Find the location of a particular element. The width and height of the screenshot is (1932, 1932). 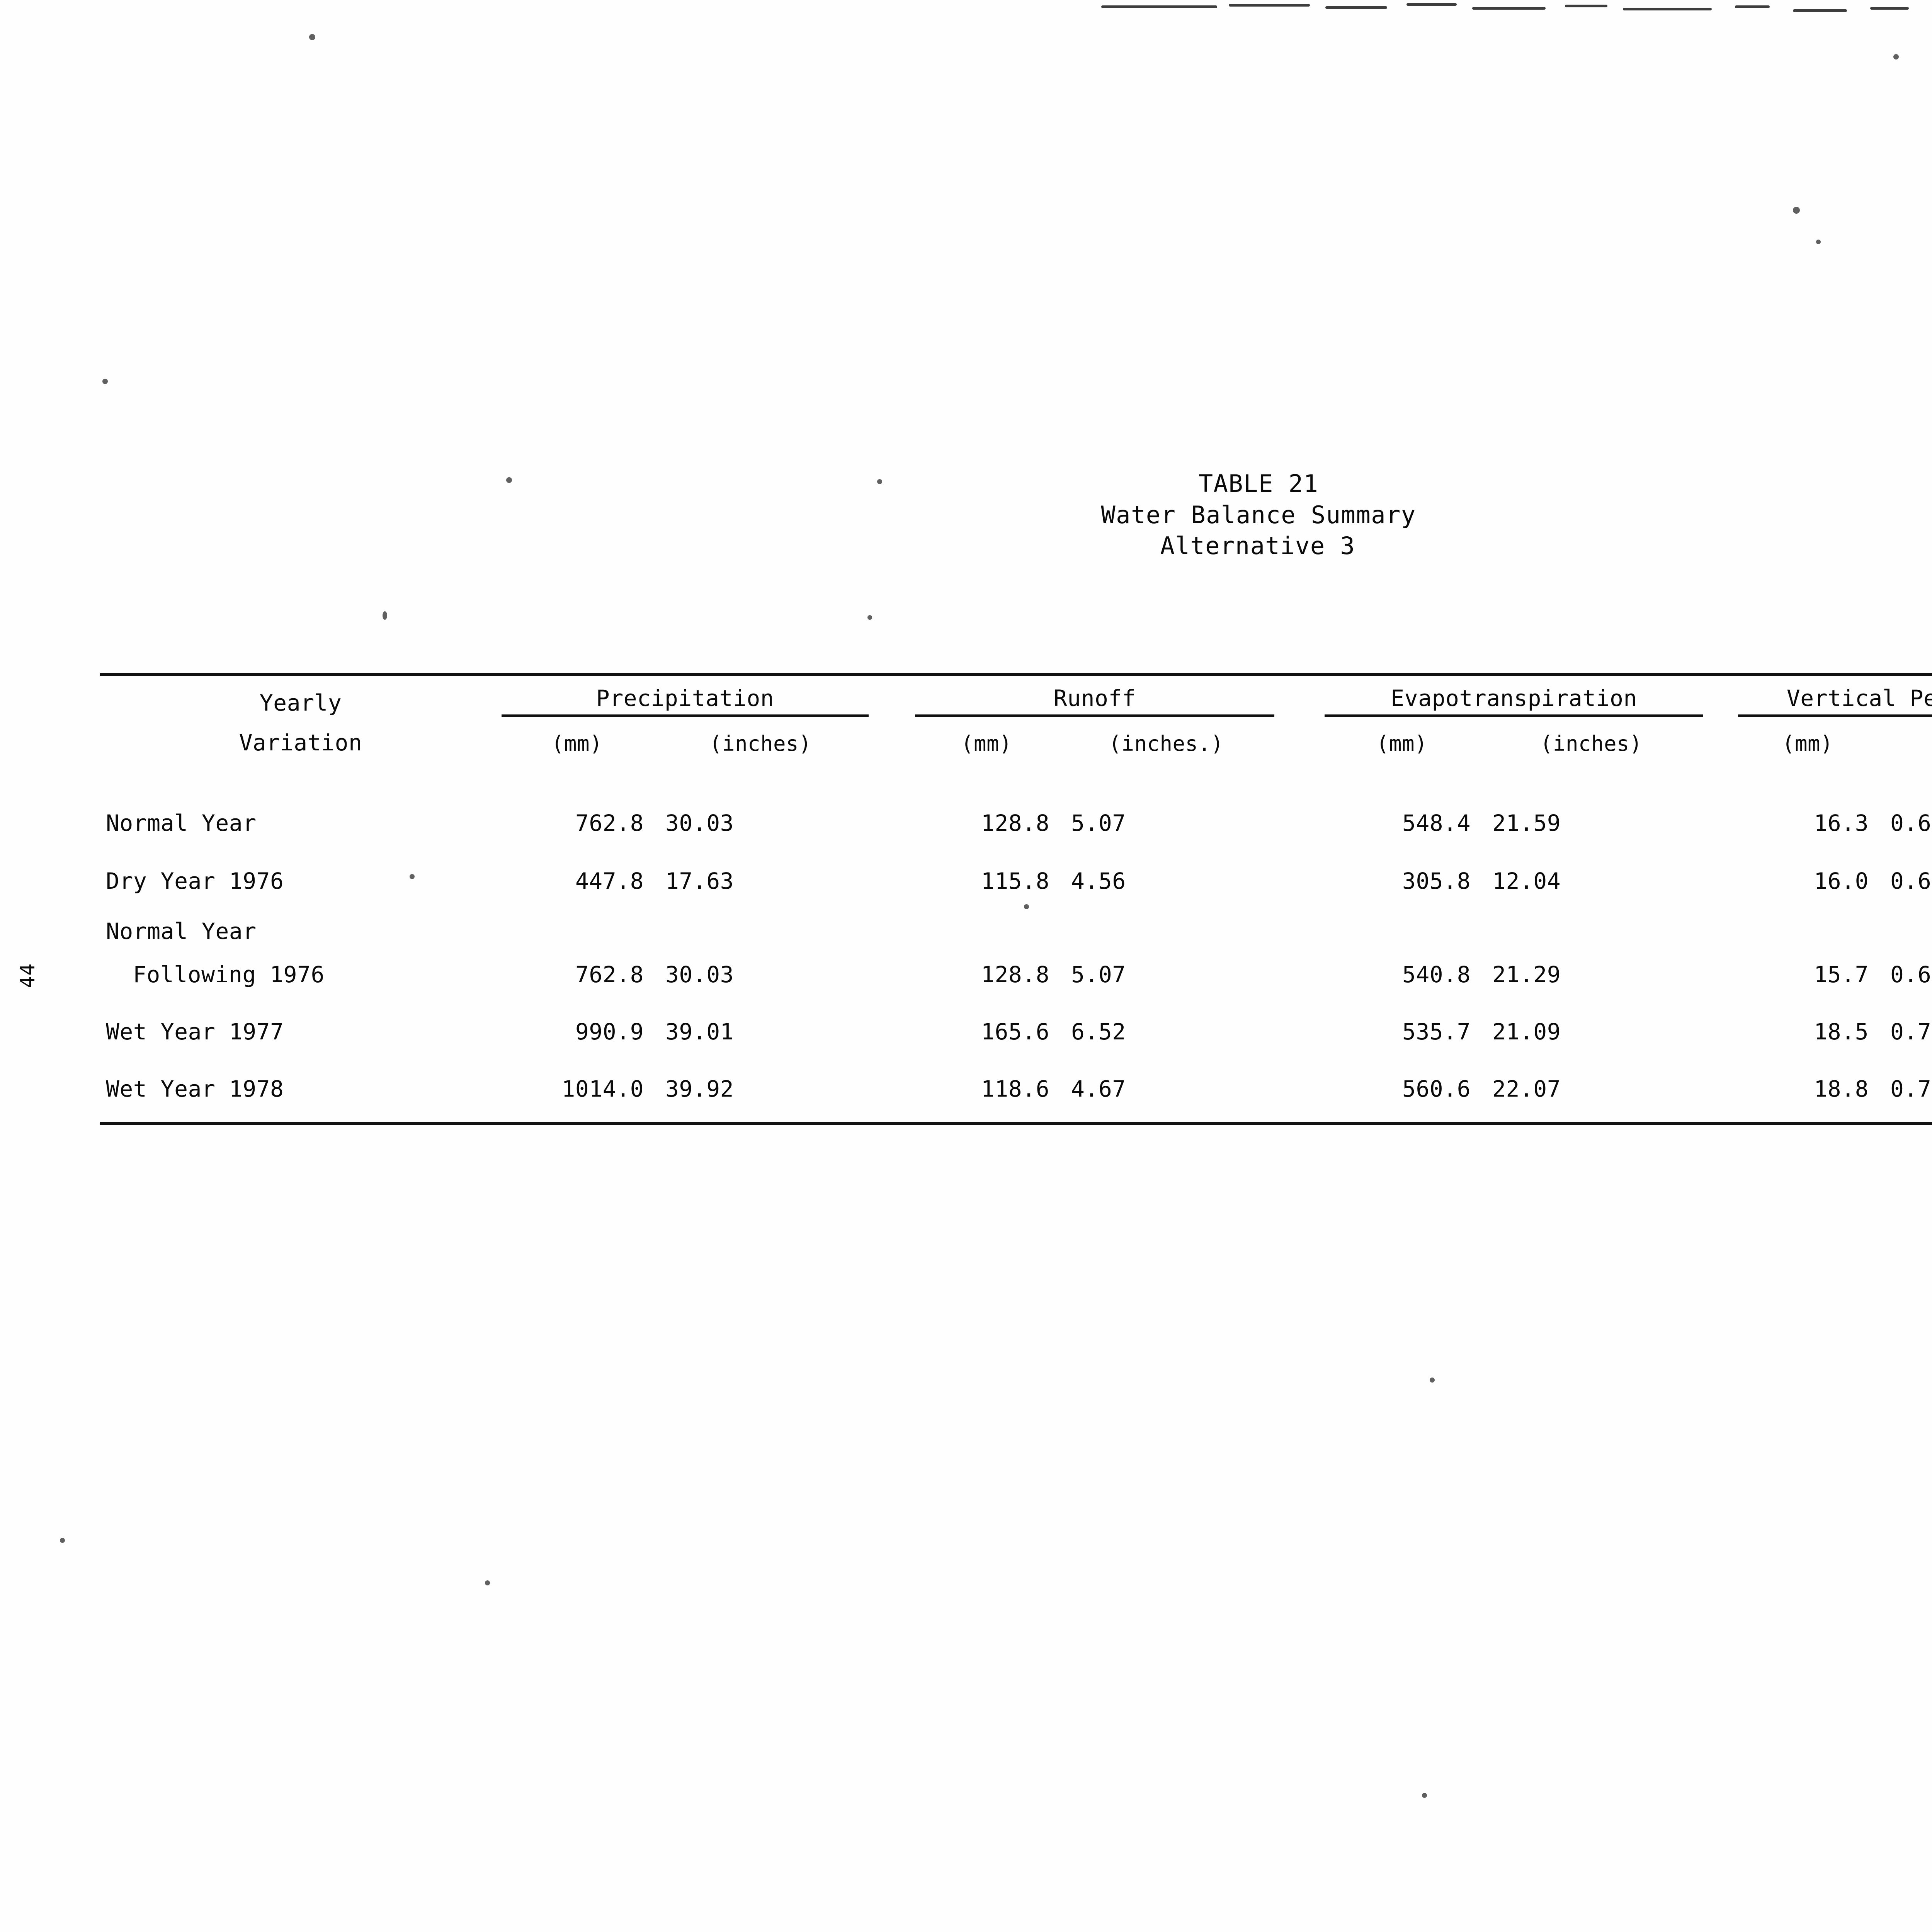

spacer-c2 is located at coordinates (1721, 736).